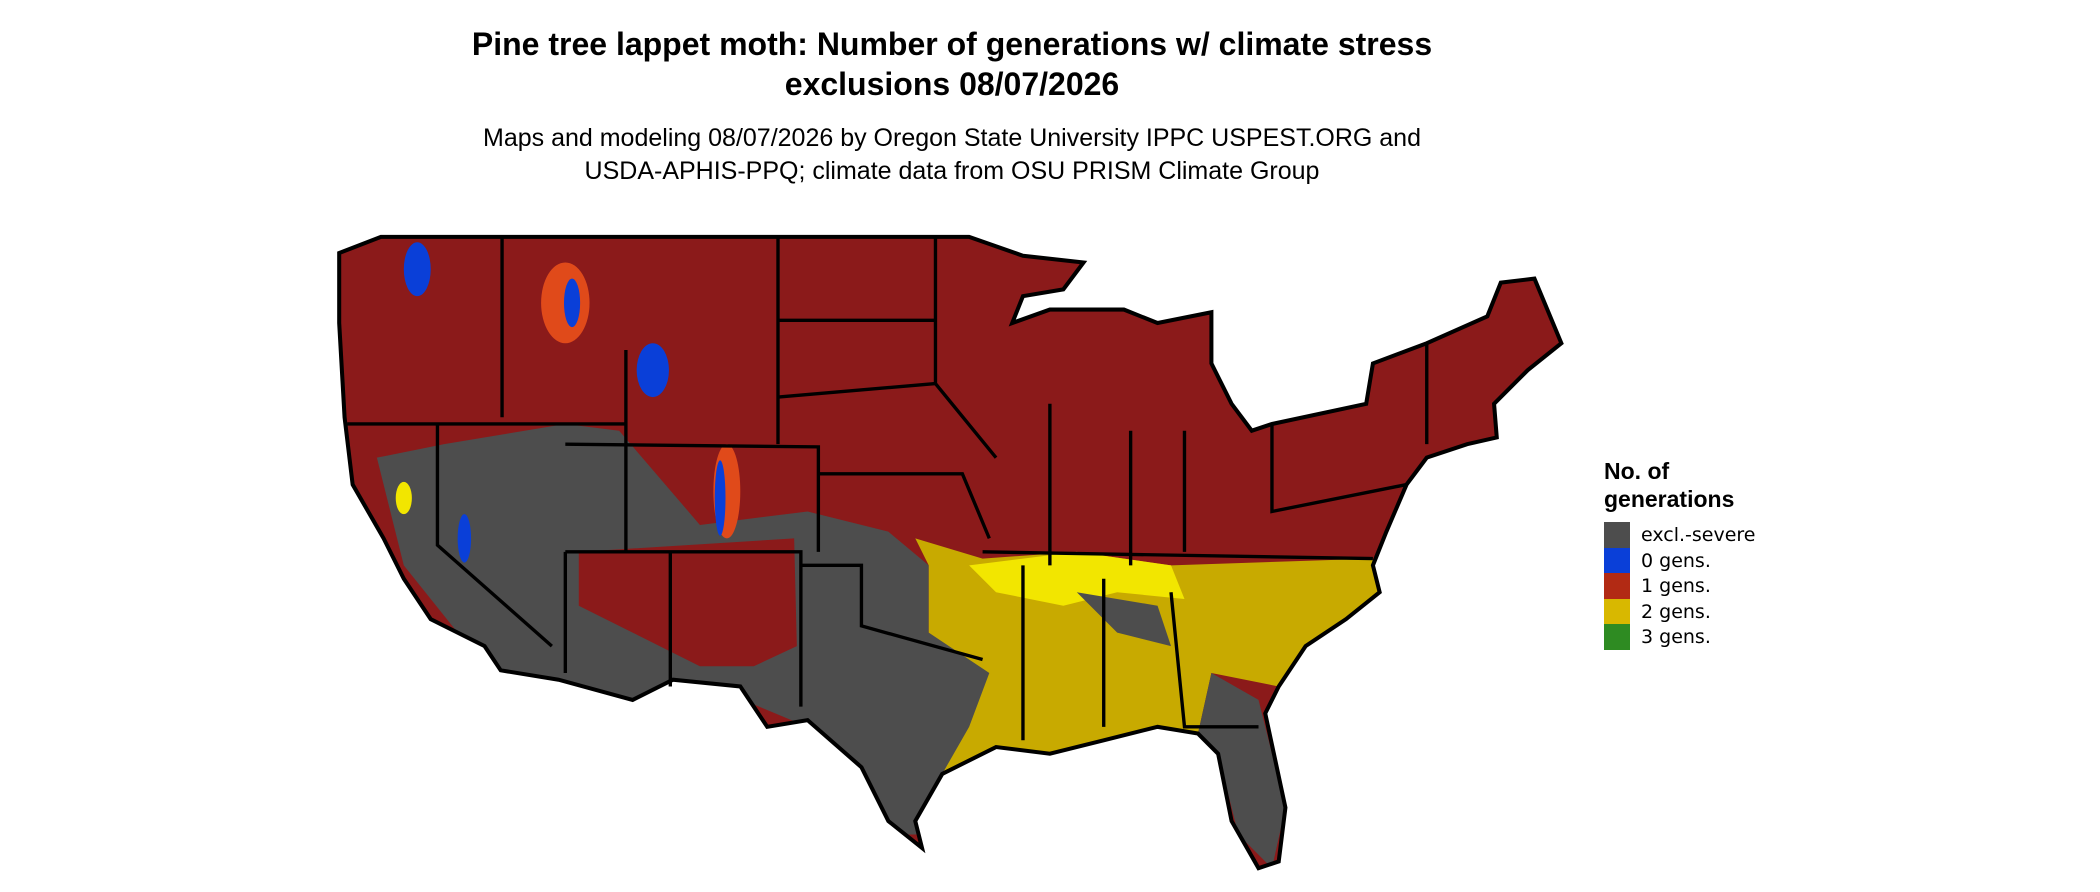 The height and width of the screenshot is (892, 2100). I want to click on legend-item: 2 gens., so click(1657, 611).